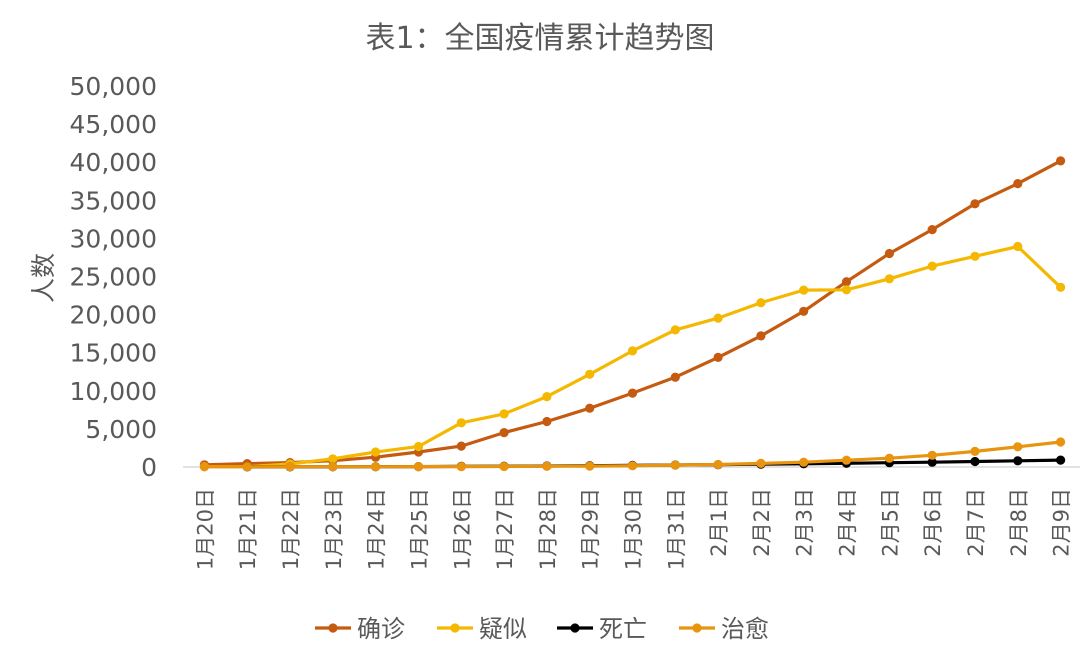  Describe the element at coordinates (805, 522) in the screenshot. I see `x-tick-label: 2月3日` at that location.